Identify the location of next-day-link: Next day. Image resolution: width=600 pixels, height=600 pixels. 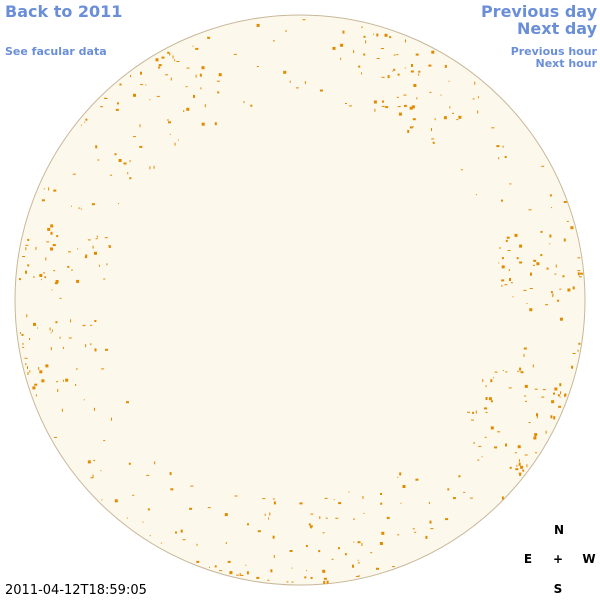
(557, 28).